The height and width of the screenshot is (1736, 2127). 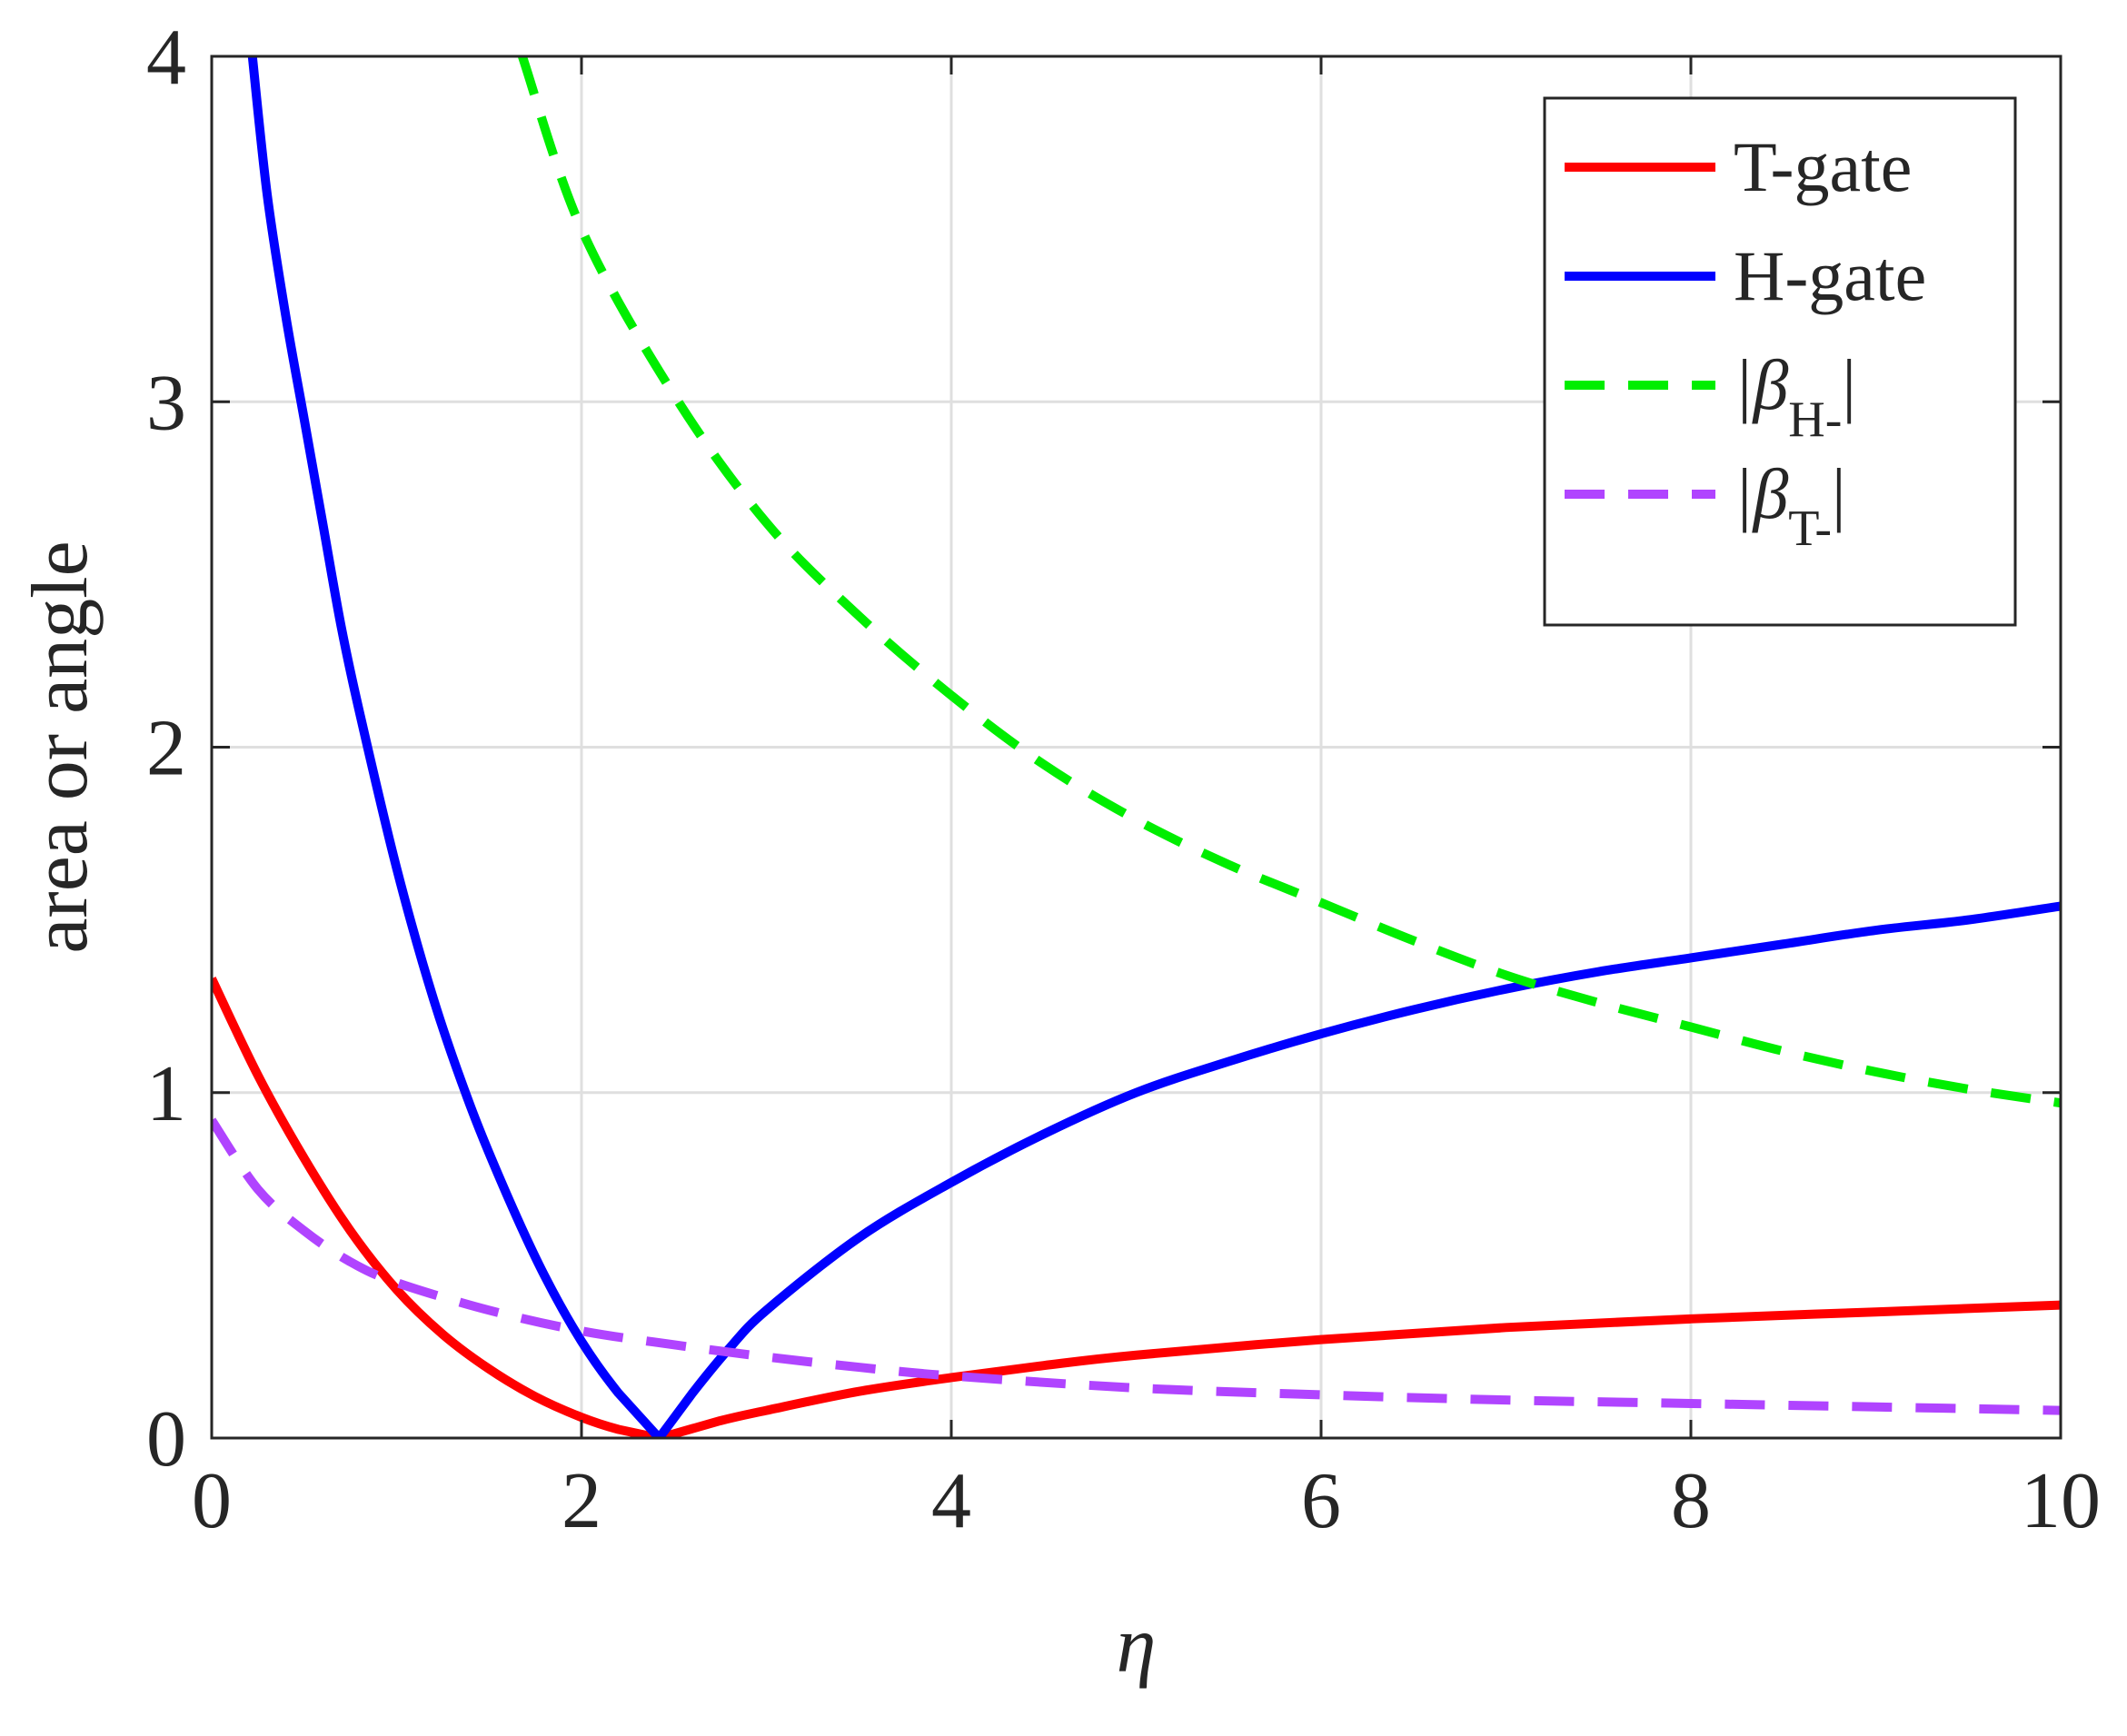 What do you see at coordinates (1790, 505) in the screenshot?
I see `legend-label: |βT-|` at bounding box center [1790, 505].